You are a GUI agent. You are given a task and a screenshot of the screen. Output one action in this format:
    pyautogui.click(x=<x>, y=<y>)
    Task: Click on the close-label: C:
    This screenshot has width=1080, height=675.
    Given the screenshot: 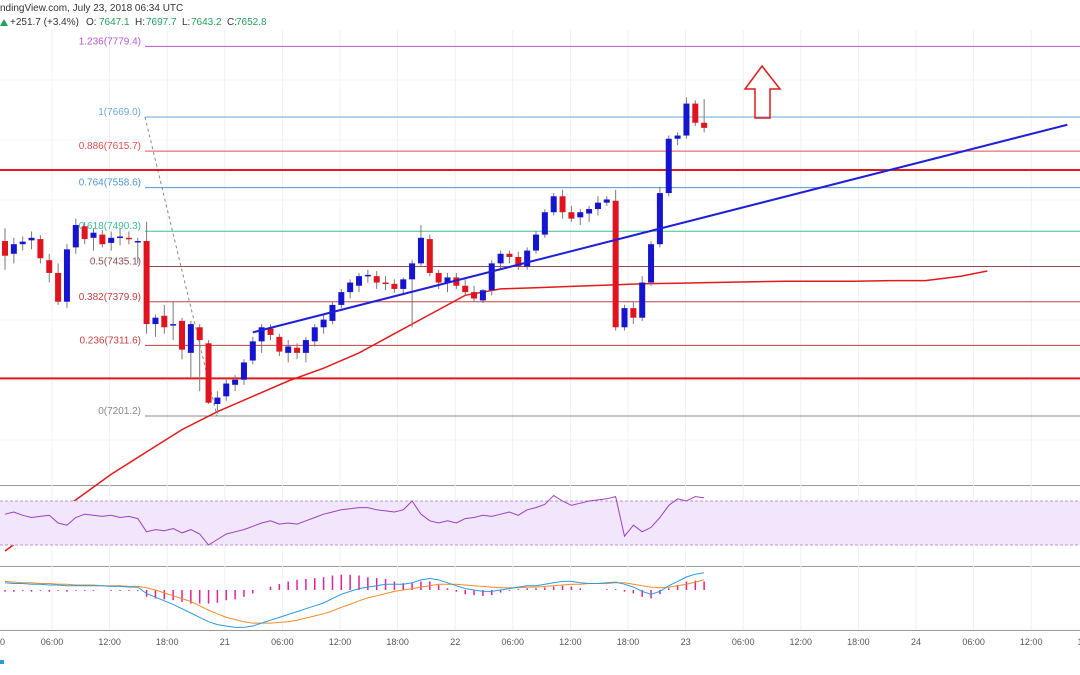 What is the action you would take?
    pyautogui.click(x=232, y=22)
    